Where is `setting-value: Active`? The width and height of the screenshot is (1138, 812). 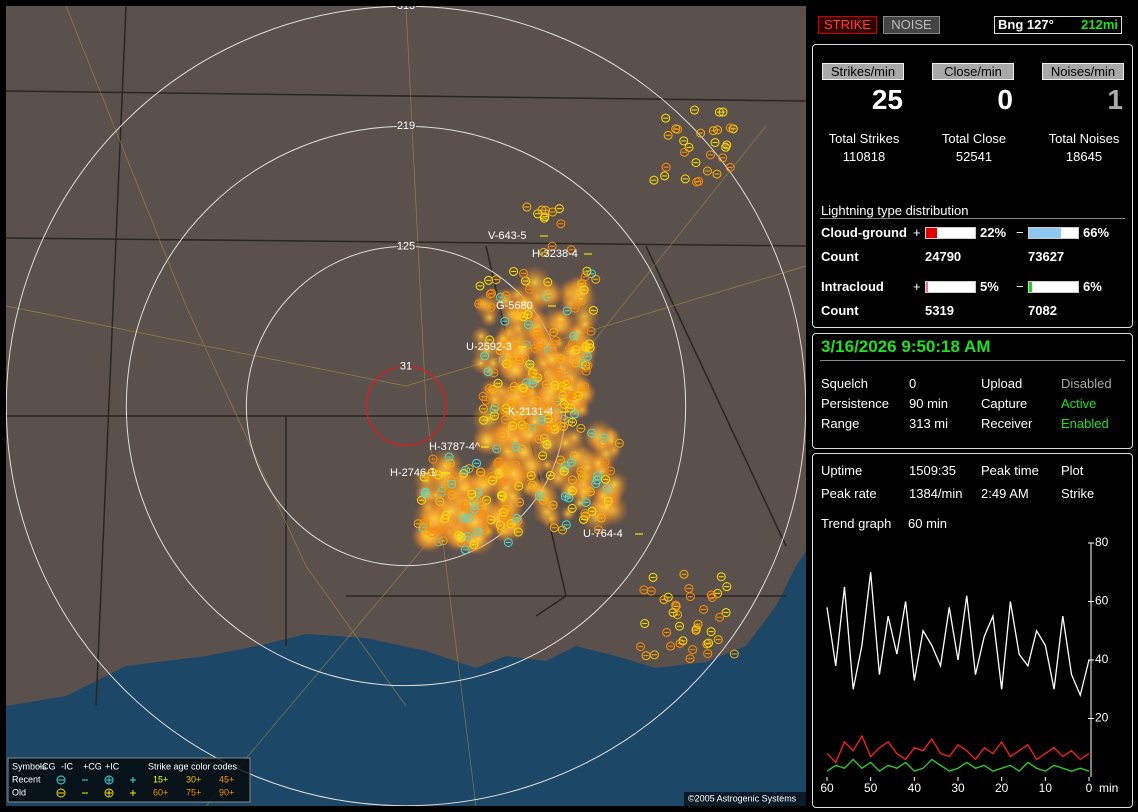
setting-value: Active is located at coordinates (1079, 403).